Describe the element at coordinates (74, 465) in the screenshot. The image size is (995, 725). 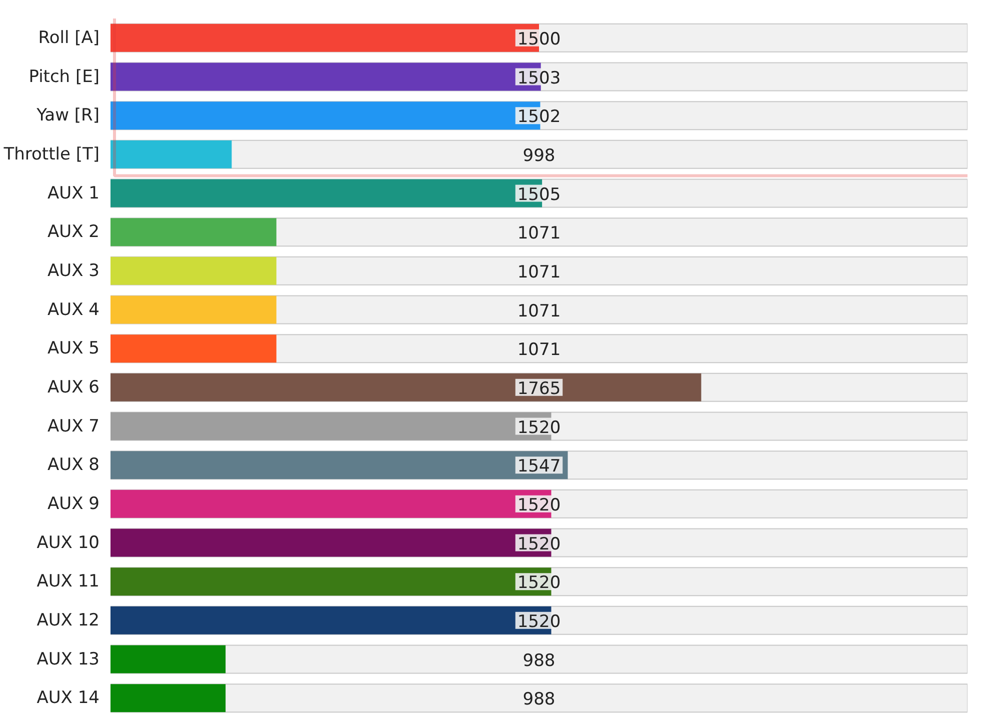
I see `y-tick-label: AUX 8` at that location.